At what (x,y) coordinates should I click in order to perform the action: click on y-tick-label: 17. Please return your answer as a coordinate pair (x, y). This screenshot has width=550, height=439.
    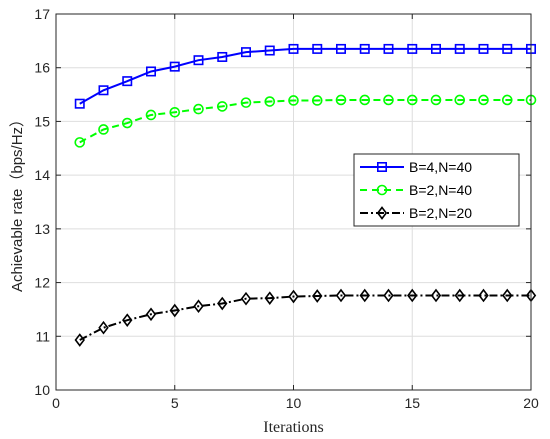
    Looking at the image, I should click on (42, 14).